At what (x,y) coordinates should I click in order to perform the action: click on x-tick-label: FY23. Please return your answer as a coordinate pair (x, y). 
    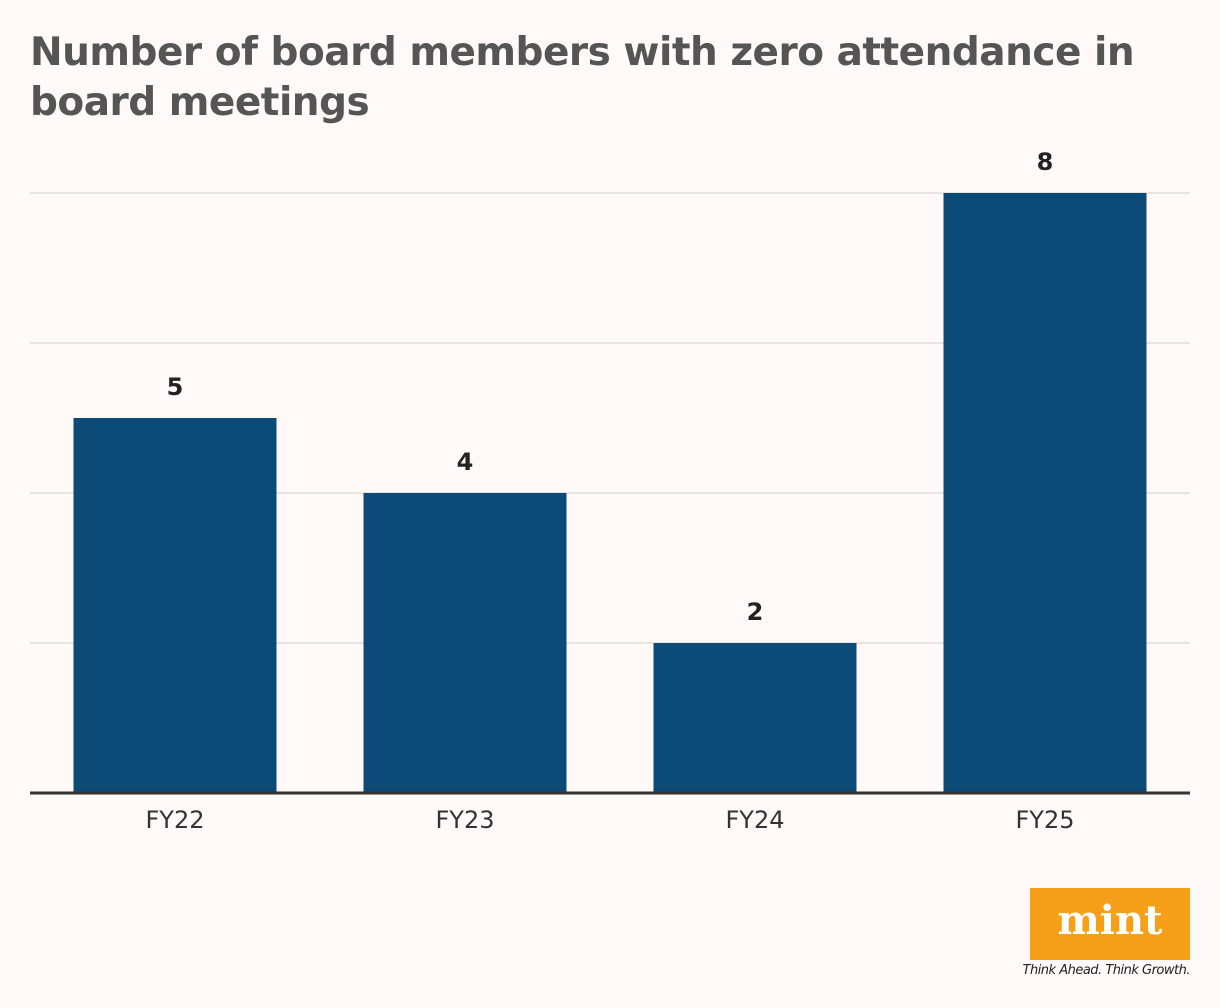
    Looking at the image, I should click on (464, 820).